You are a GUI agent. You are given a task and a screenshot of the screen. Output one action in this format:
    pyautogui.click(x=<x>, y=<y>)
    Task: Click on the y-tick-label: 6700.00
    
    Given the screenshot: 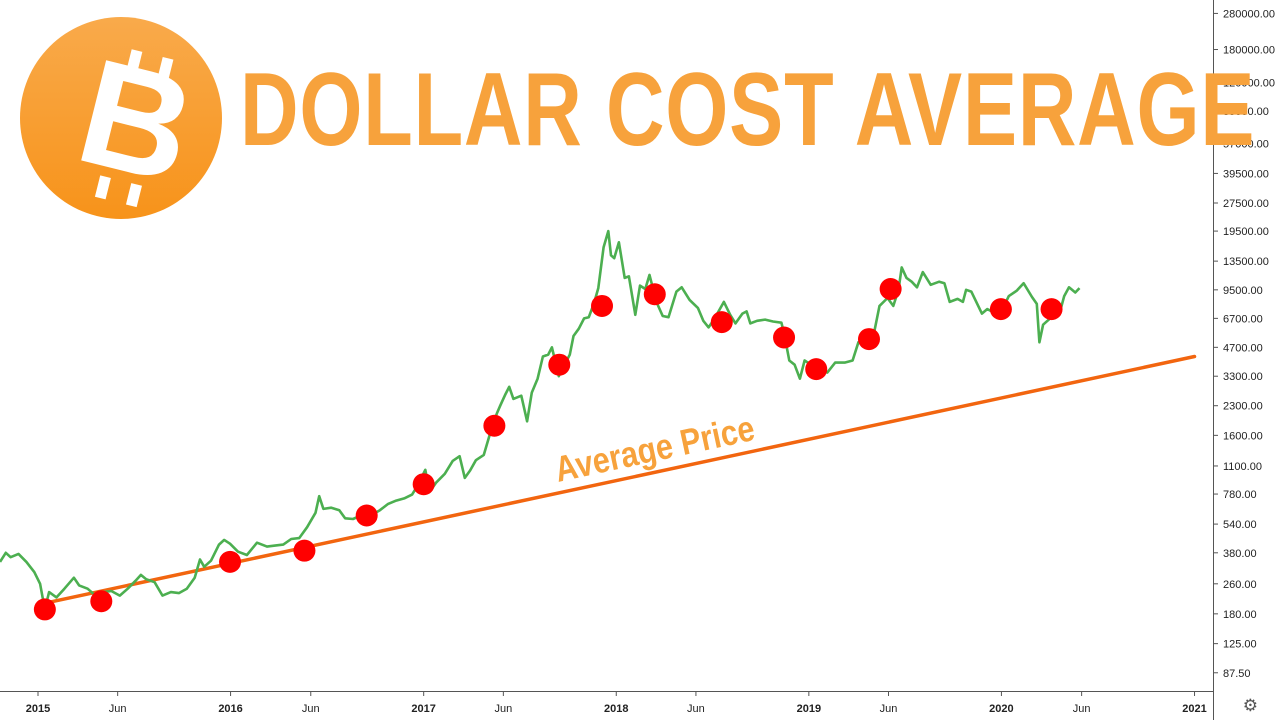 What is the action you would take?
    pyautogui.click(x=1243, y=319)
    